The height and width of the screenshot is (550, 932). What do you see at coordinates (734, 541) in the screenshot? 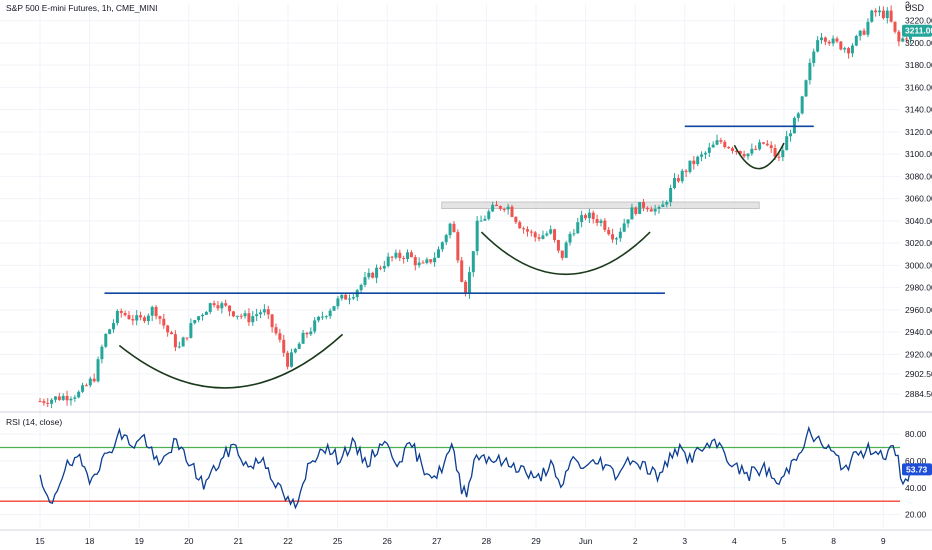
I see `time-tick-label: 4` at bounding box center [734, 541].